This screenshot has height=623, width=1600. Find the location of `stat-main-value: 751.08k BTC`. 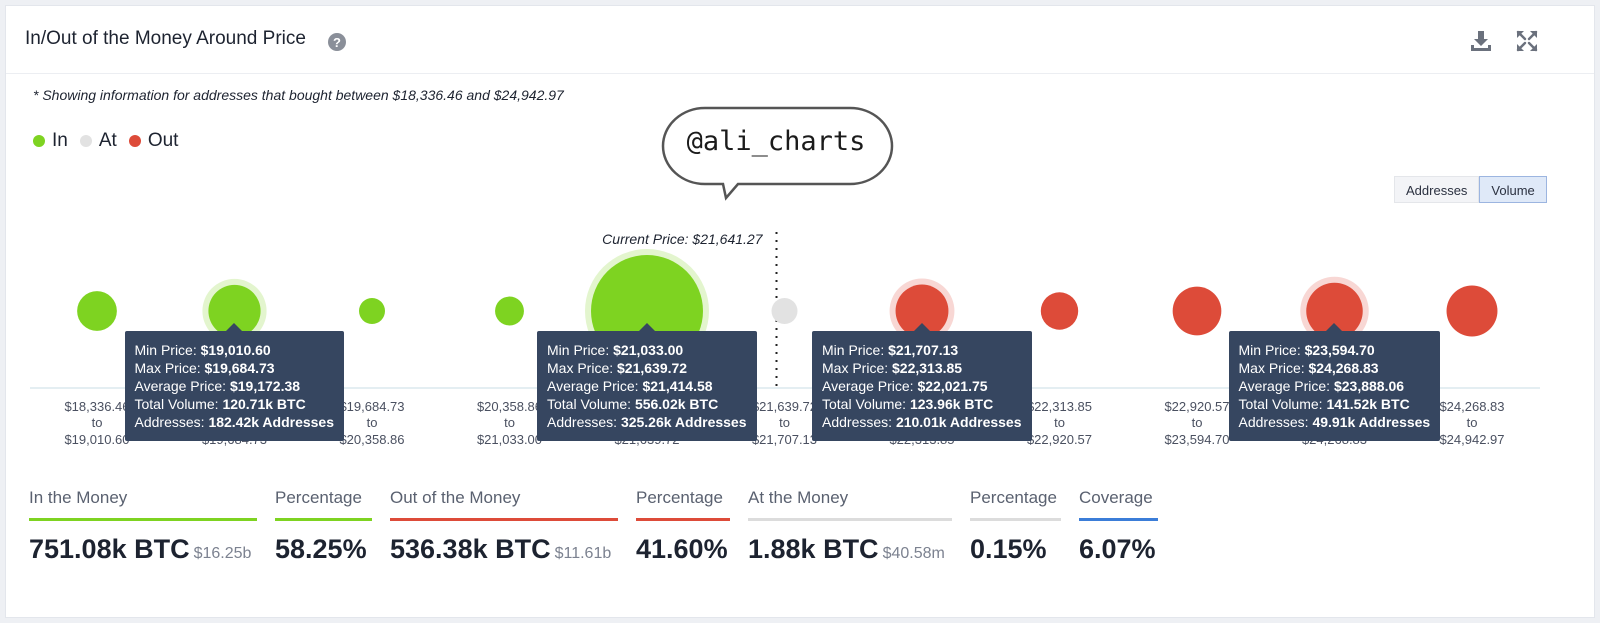

stat-main-value: 751.08k BTC is located at coordinates (109, 549).